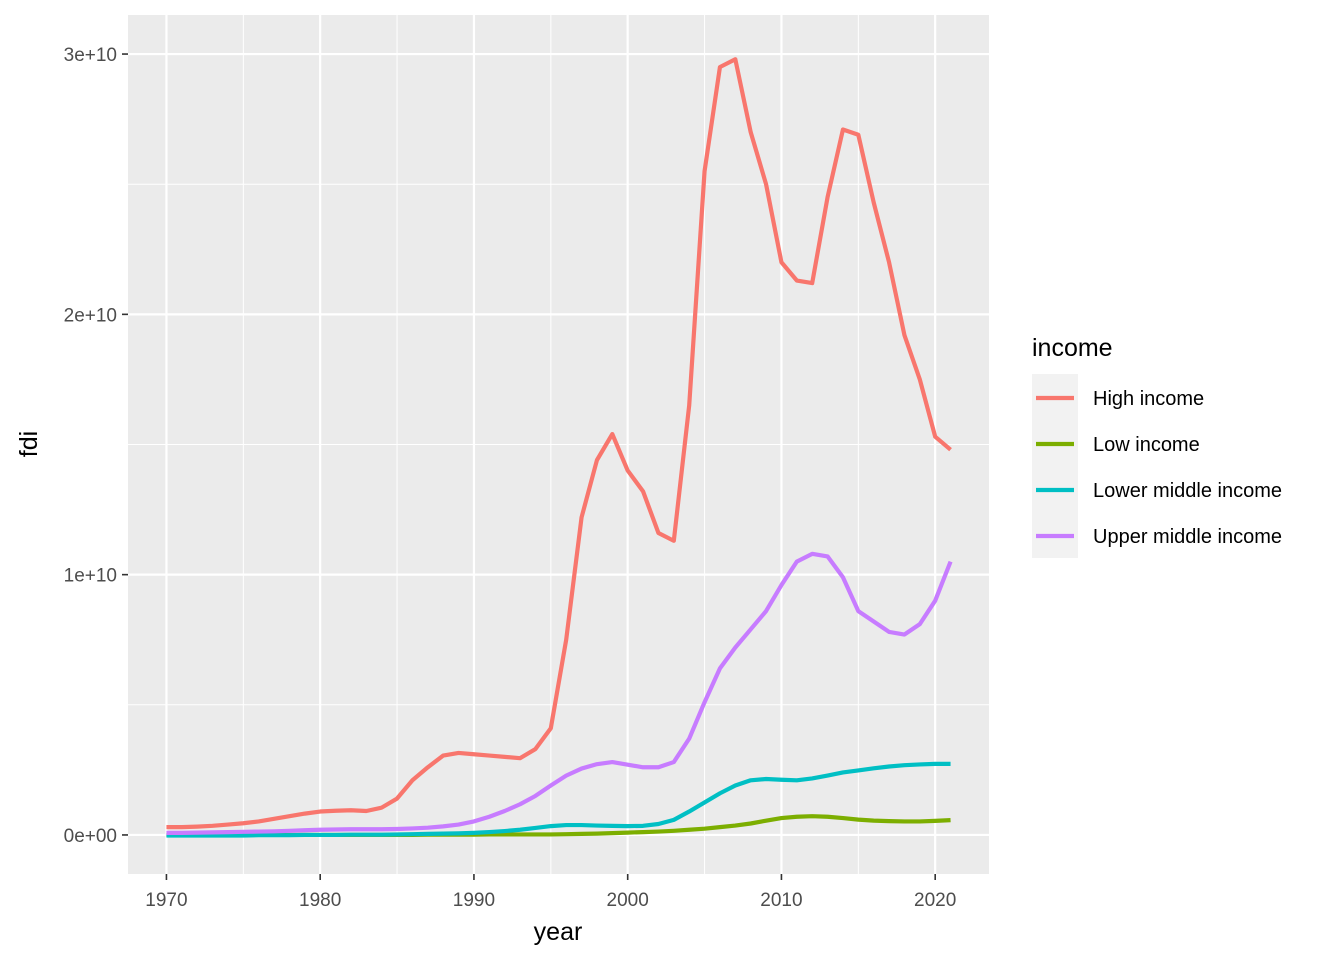  Describe the element at coordinates (320, 900) in the screenshot. I see `x-tick-label: 1980` at that location.